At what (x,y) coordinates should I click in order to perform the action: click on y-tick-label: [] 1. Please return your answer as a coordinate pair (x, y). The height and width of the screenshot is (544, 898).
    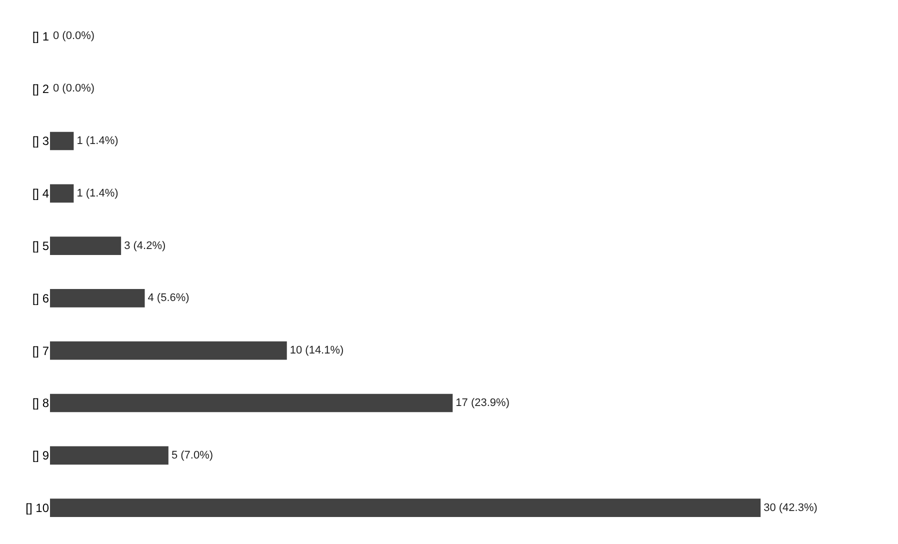
    Looking at the image, I should click on (41, 36).